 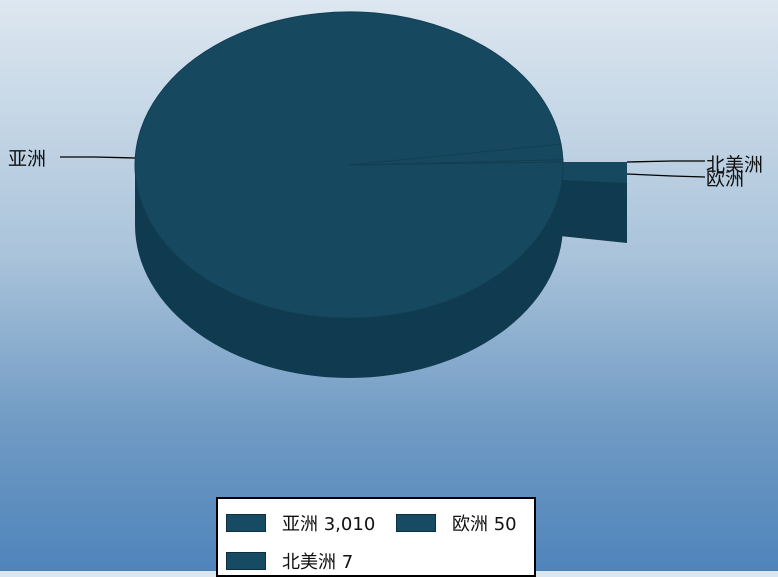 I want to click on legend-label: 亚洲 3,010, so click(x=329, y=524).